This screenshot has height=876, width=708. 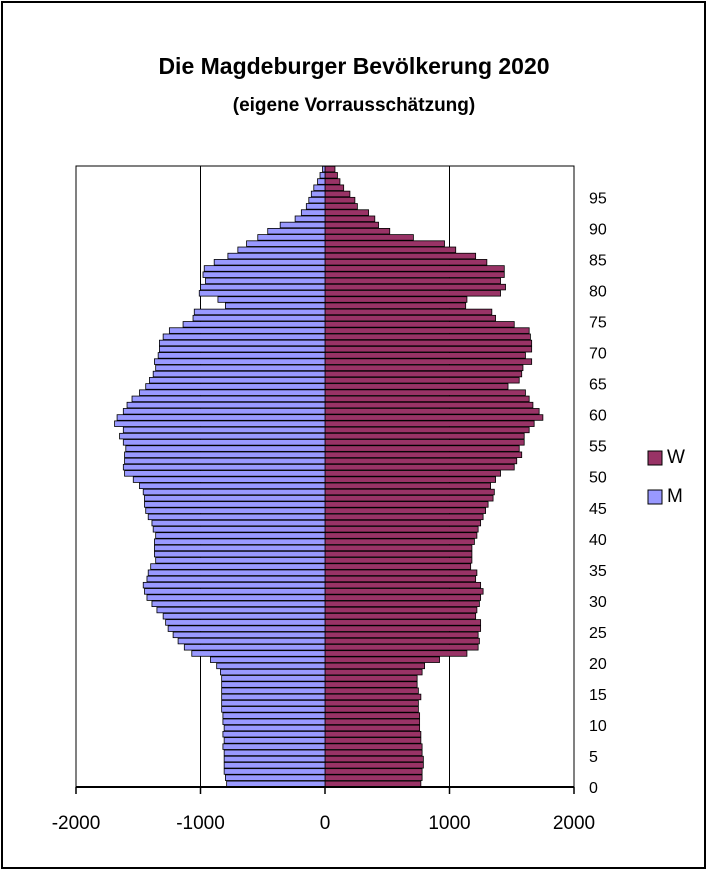 What do you see at coordinates (593, 788) in the screenshot?
I see `y-tick-label: 0` at bounding box center [593, 788].